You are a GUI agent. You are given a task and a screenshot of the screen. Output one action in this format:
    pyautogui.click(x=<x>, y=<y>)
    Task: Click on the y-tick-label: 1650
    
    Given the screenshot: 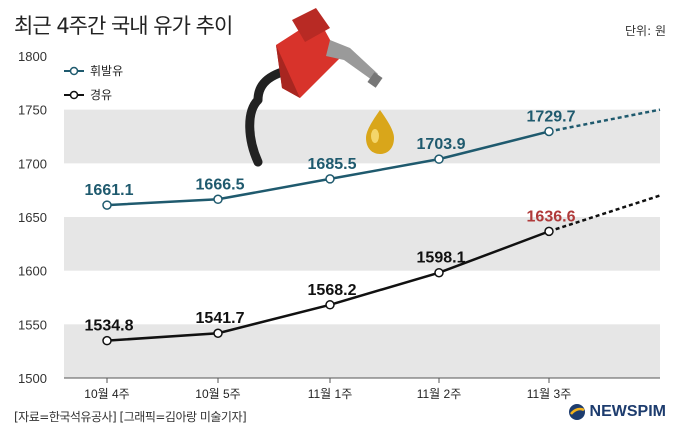 What is the action you would take?
    pyautogui.click(x=32, y=217)
    